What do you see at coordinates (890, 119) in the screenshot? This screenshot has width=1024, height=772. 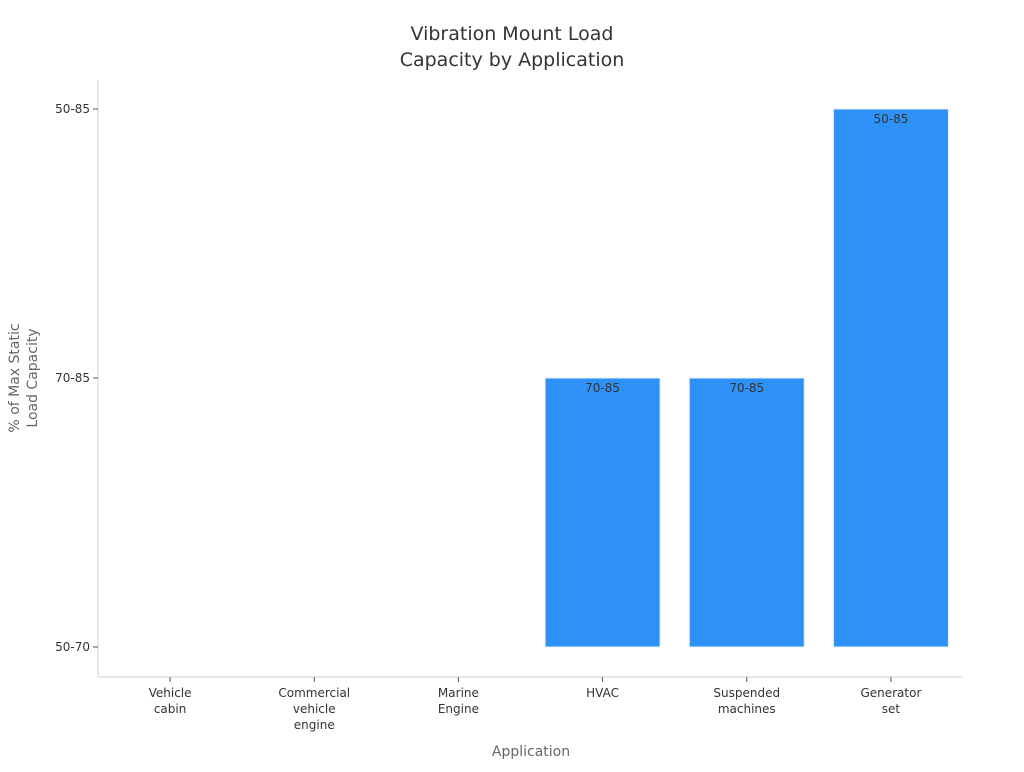 I see `bar-data-label: 50-85` at bounding box center [890, 119].